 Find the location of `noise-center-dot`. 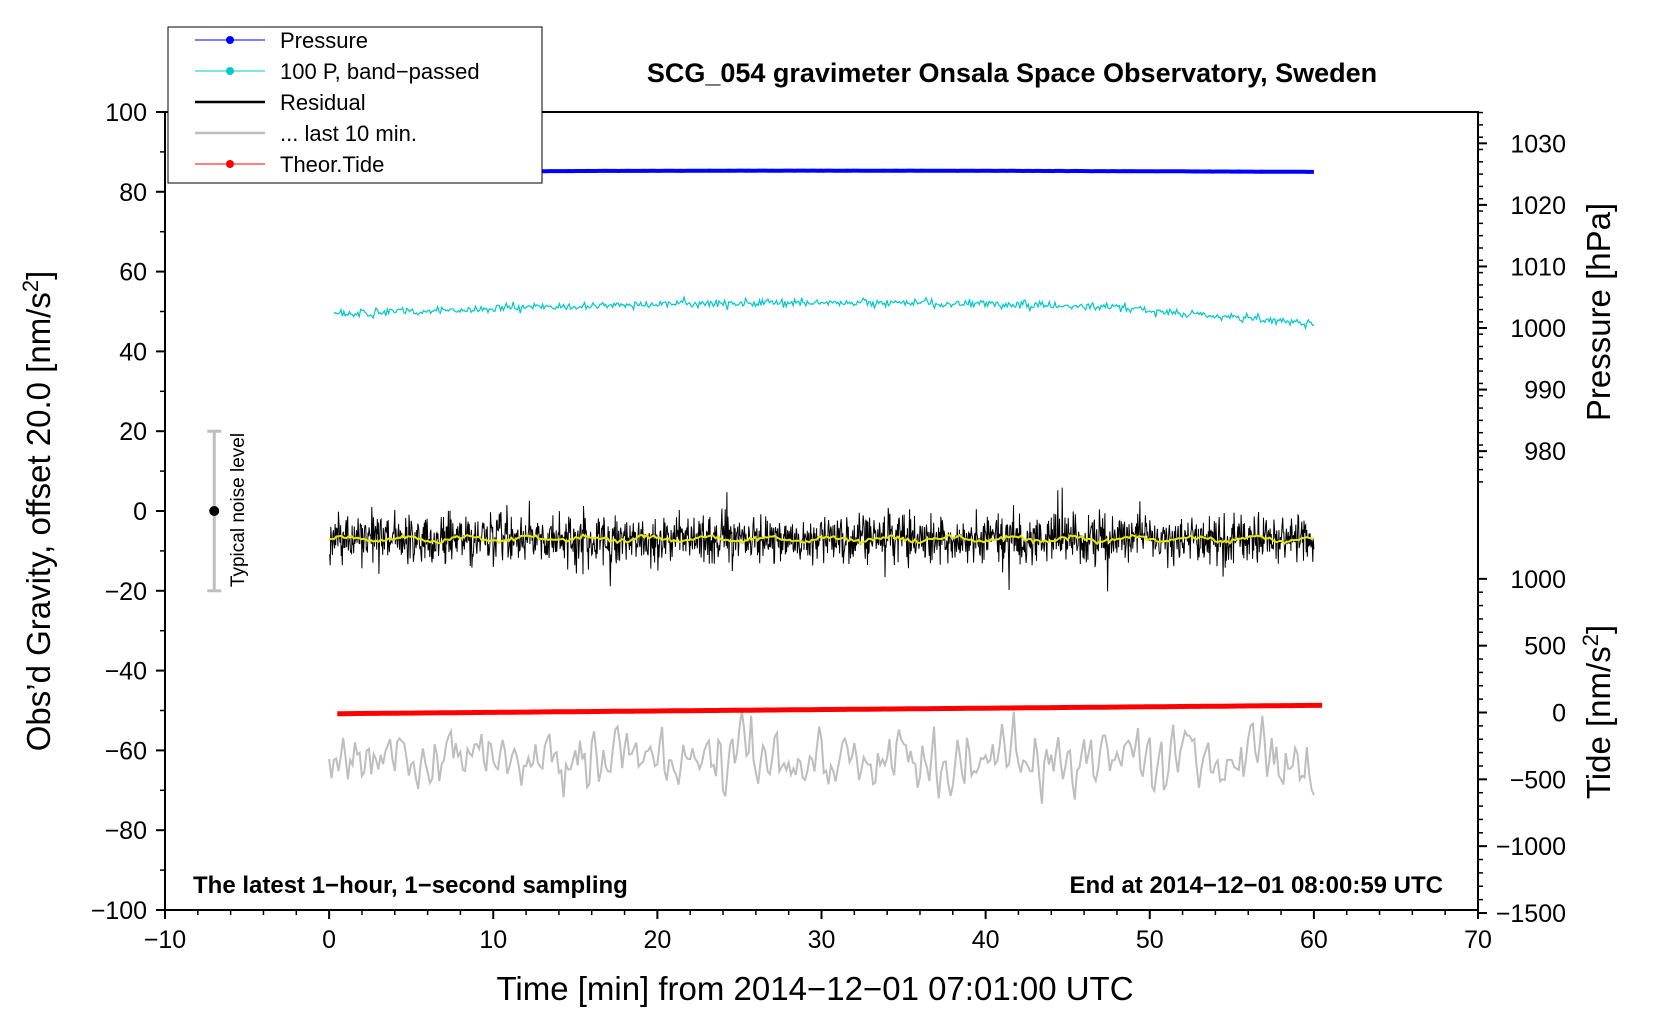

noise-center-dot is located at coordinates (214, 511).